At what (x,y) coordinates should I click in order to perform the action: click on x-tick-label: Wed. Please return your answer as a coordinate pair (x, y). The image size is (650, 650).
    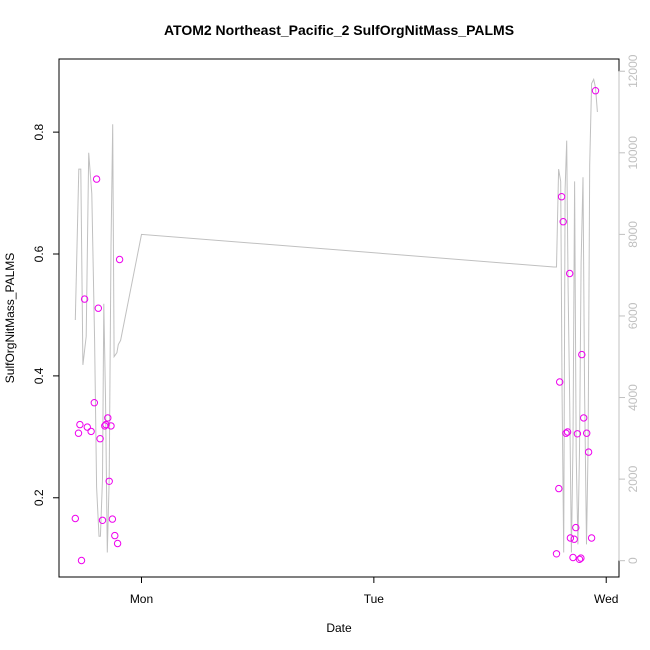
    Looking at the image, I should click on (606, 599).